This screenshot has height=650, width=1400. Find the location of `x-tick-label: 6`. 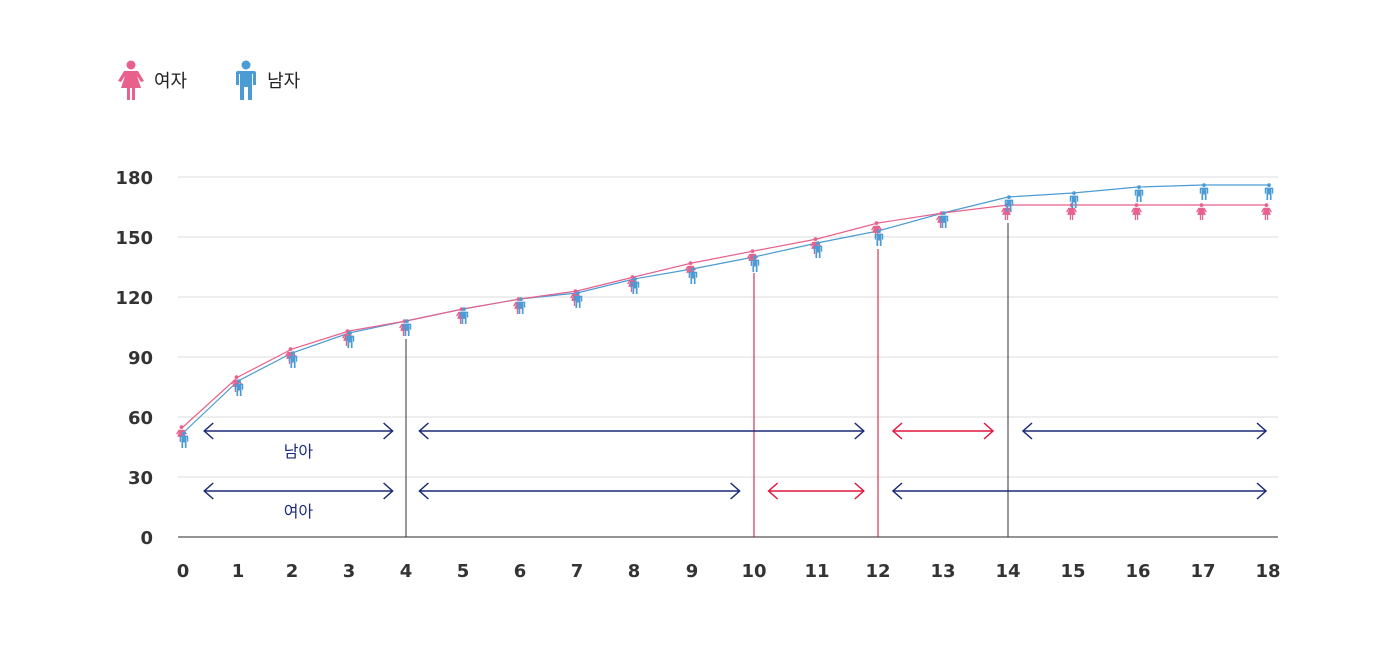

x-tick-label: 6 is located at coordinates (520, 571).